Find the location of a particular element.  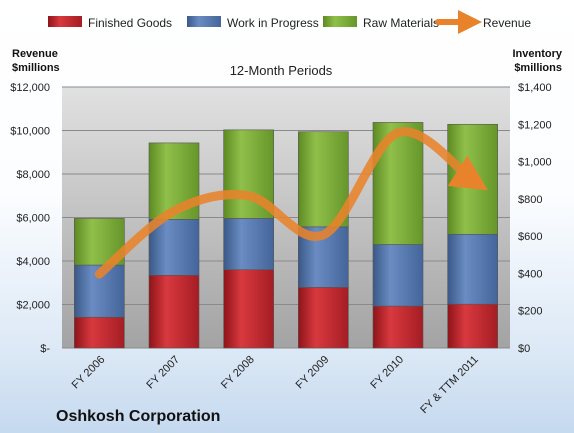

right-axis-title-line1: Inventory is located at coordinates (537, 54).